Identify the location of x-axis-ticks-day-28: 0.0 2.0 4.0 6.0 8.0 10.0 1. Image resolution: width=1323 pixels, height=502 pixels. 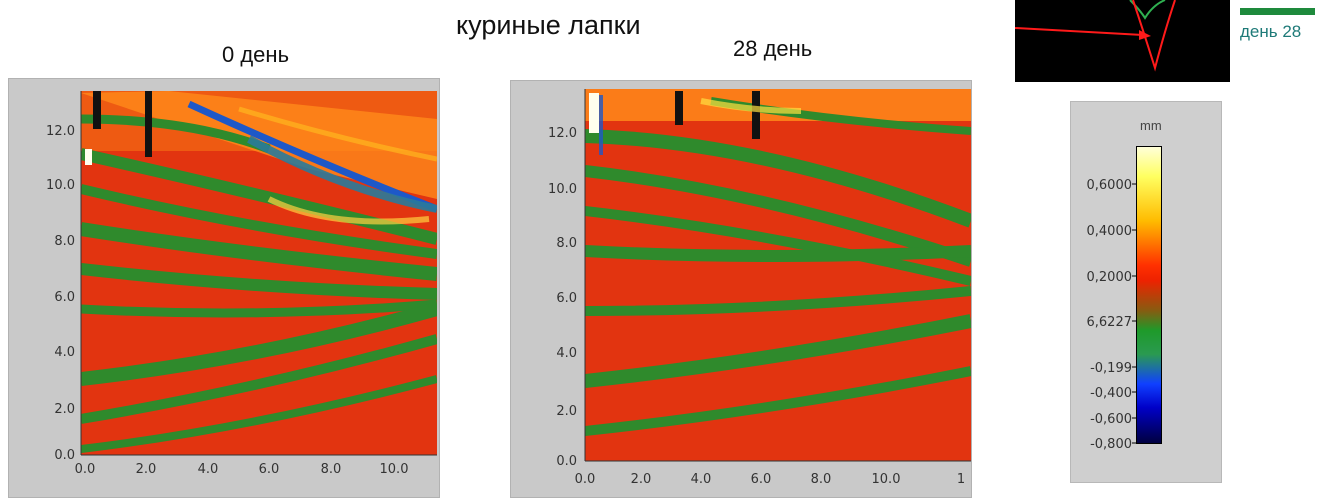
(770, 479).